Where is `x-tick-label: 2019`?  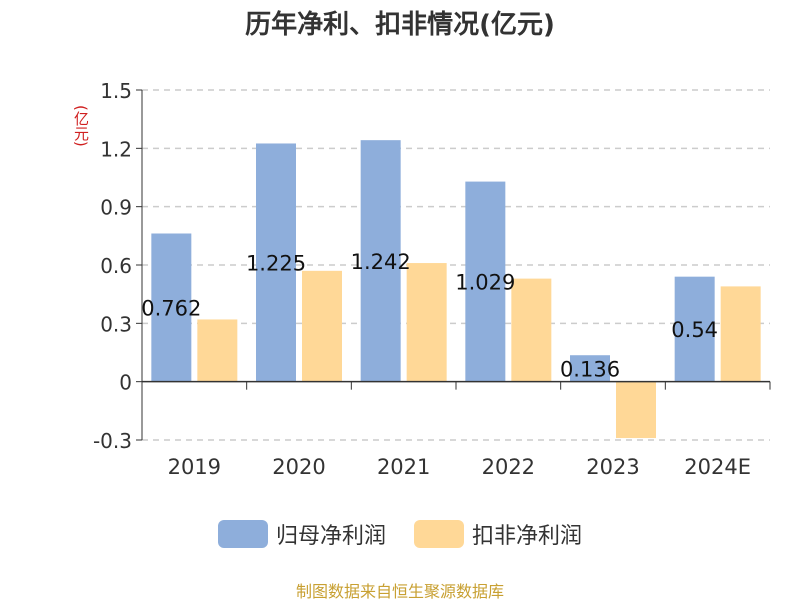
x-tick-label: 2019 is located at coordinates (194, 467).